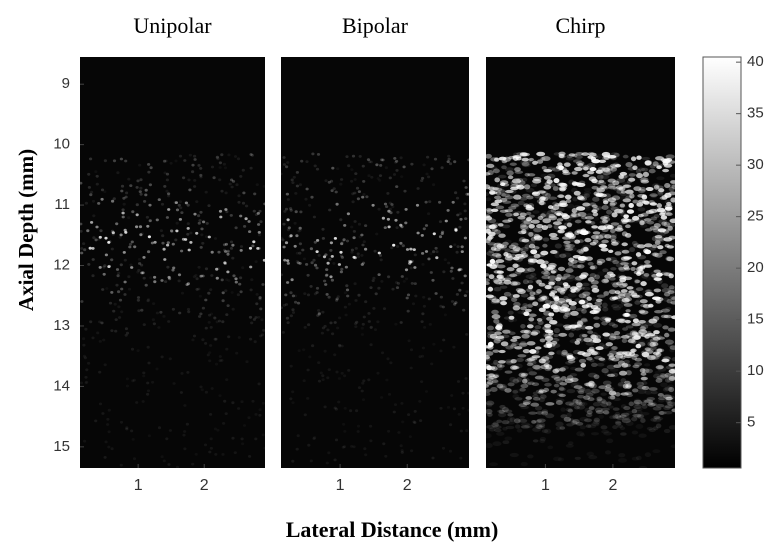 Image resolution: width=784 pixels, height=557 pixels. I want to click on x-tick-label: 1, so click(138, 485).